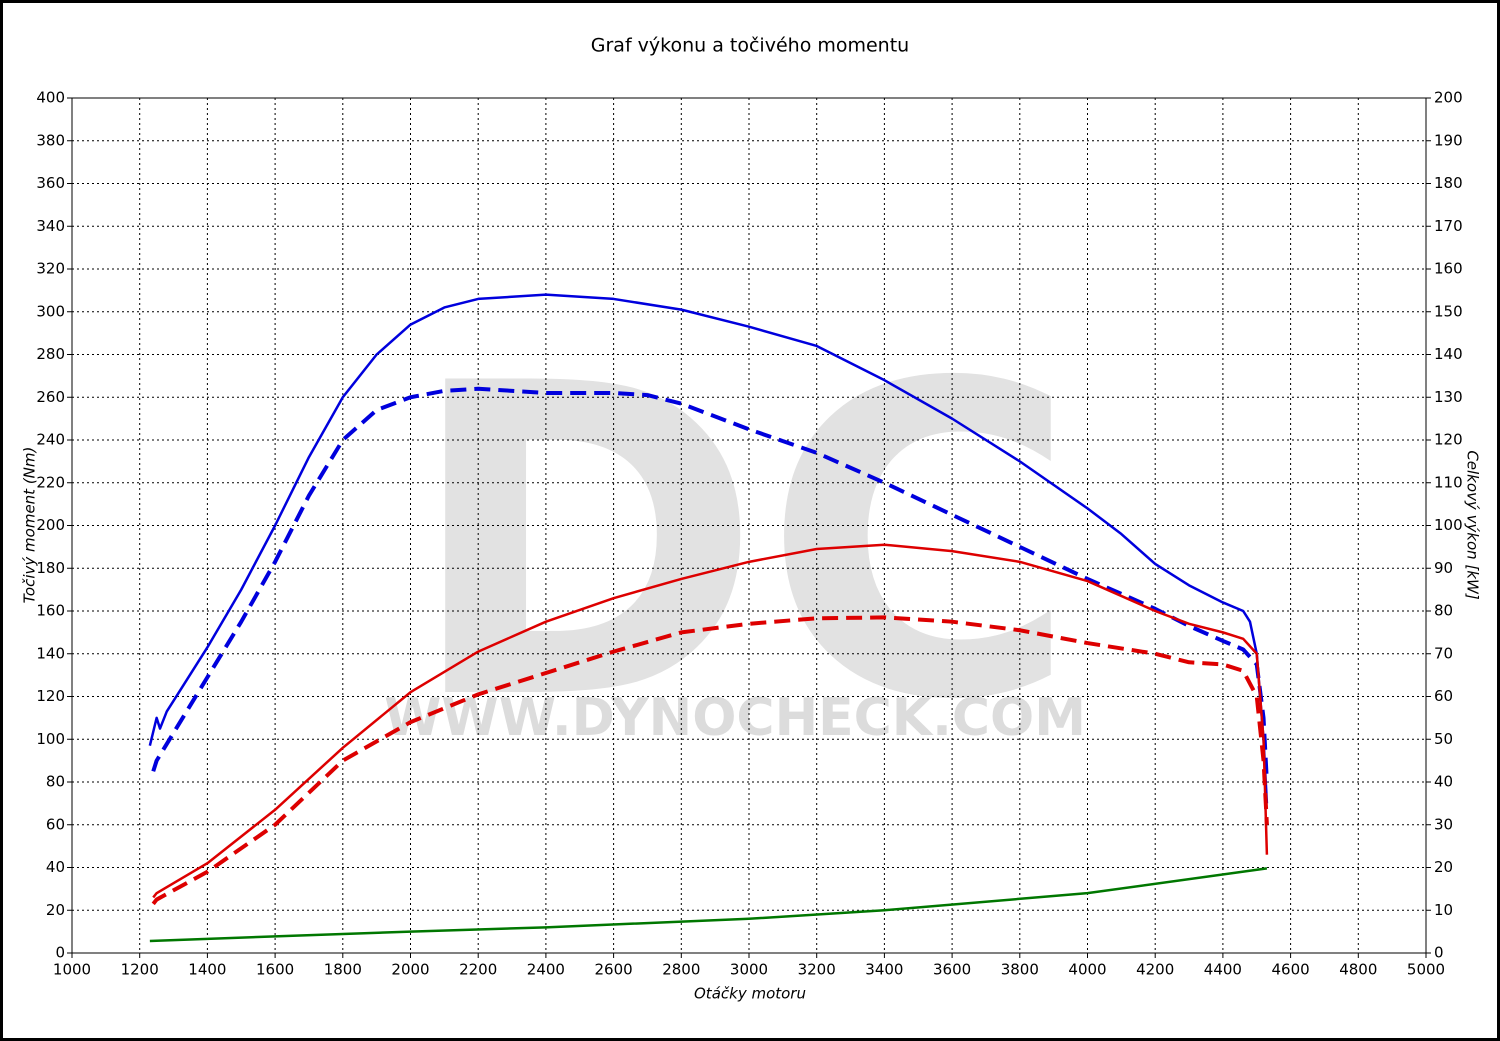  What do you see at coordinates (1087, 970) in the screenshot?
I see `x-tick-label: 4000` at bounding box center [1087, 970].